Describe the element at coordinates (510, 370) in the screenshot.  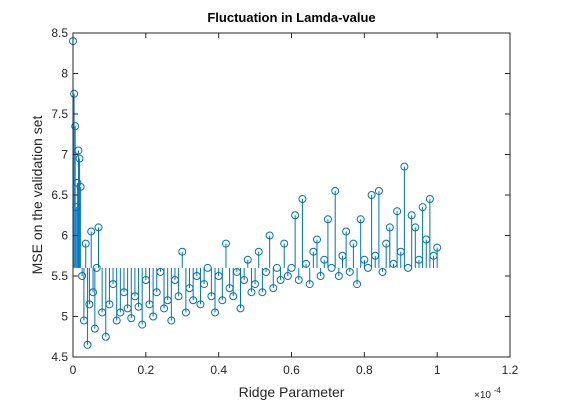
I see `x-tick-label: 1.2` at that location.